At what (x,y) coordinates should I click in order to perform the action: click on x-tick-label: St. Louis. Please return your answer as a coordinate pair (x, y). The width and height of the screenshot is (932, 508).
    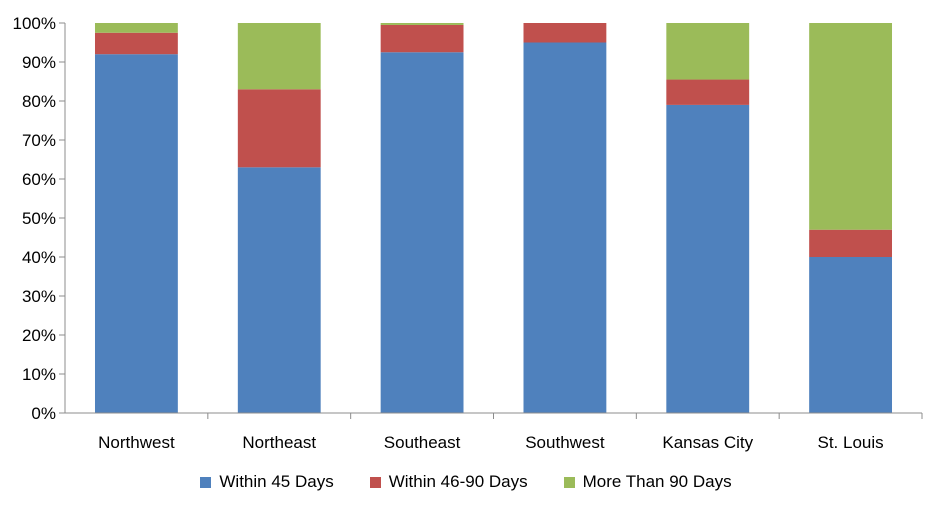
    Looking at the image, I should click on (851, 442).